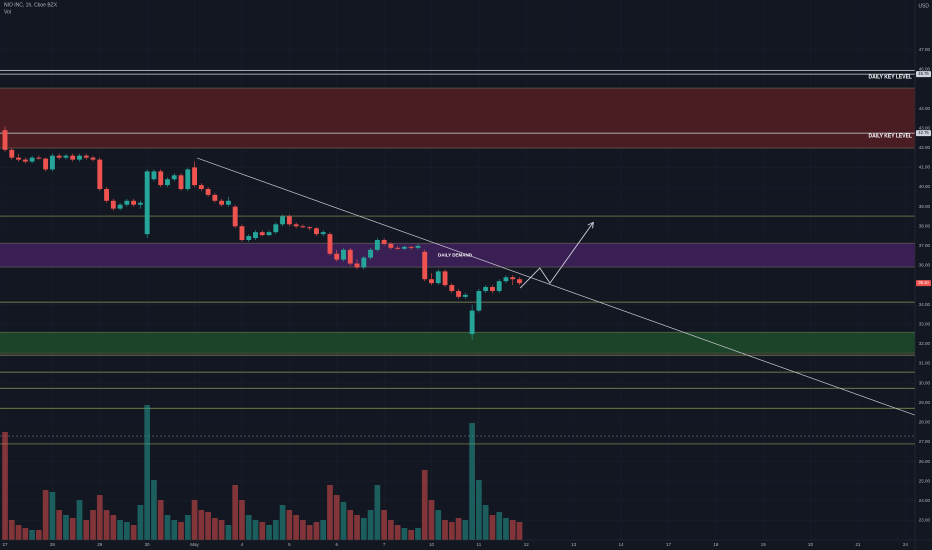  I want to click on y-tick-label: 38.00, so click(925, 225).